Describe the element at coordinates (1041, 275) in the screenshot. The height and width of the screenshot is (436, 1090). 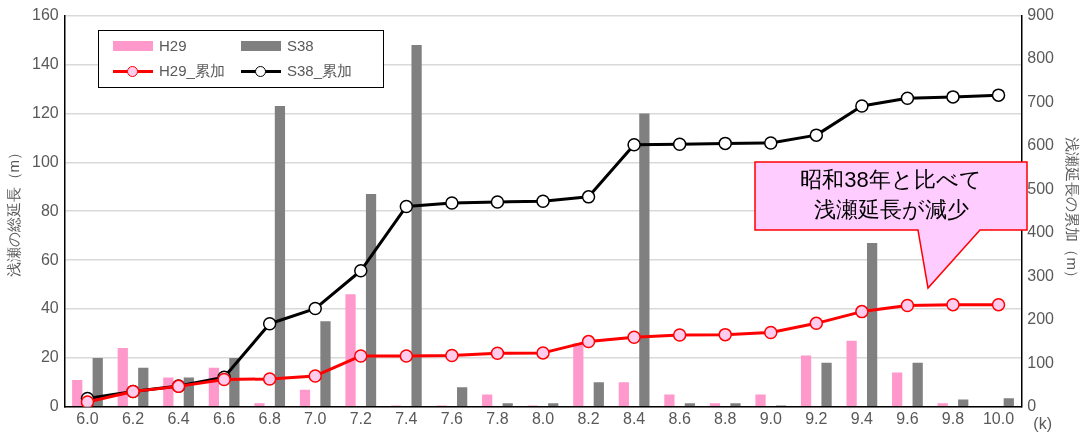
I see `y2-tick-label: 300` at that location.